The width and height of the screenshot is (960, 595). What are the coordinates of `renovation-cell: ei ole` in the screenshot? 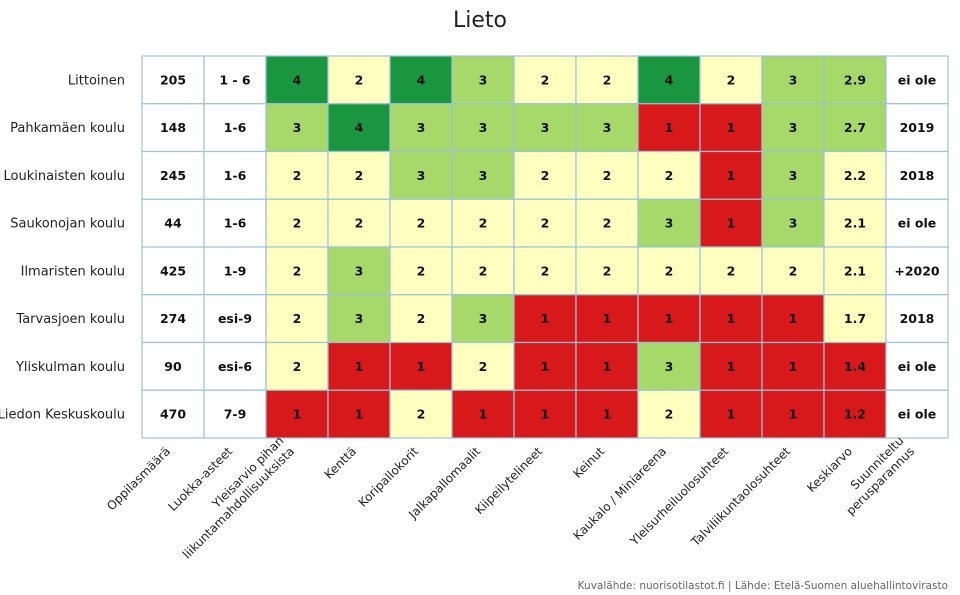 It's located at (917, 79).